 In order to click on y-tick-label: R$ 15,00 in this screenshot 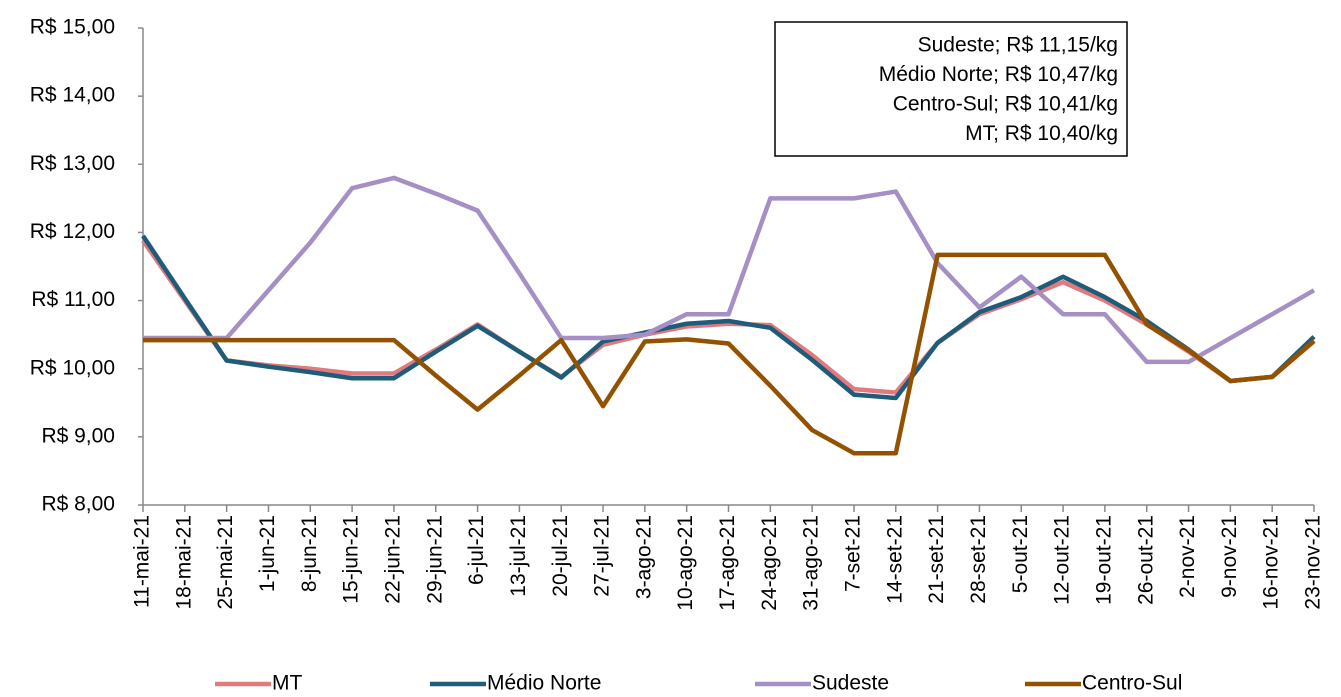, I will do `click(72, 27)`.